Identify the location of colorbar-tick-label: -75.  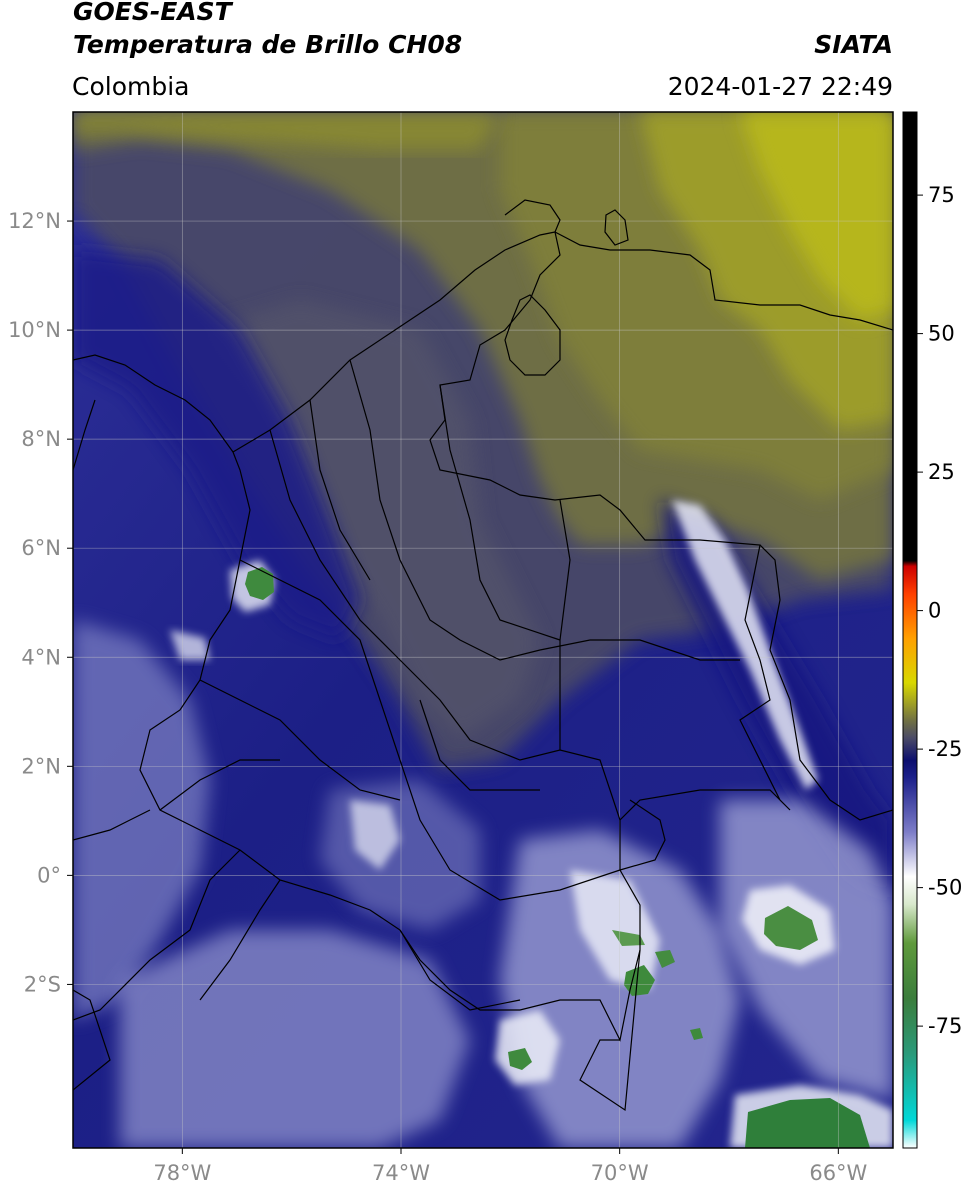
(945, 1026).